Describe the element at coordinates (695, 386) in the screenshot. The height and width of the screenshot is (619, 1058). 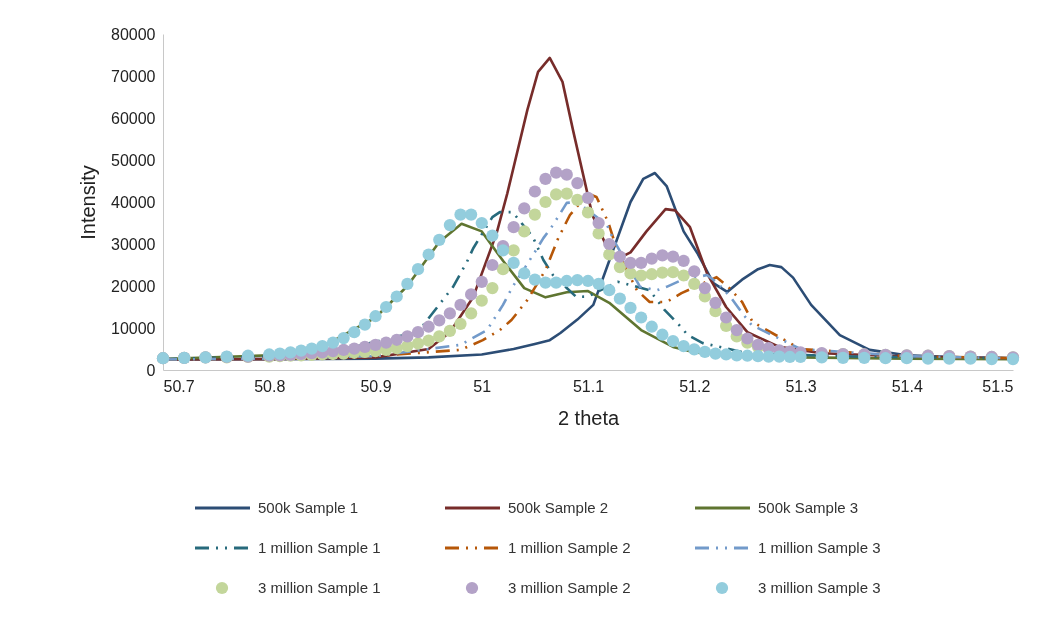
I see `x-tick-label: 51.2` at that location.